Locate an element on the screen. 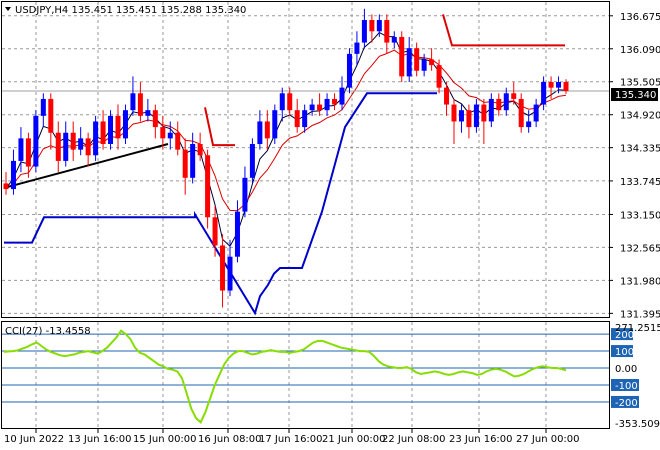 This screenshot has height=450, width=660. time-axis-label: 23 Jun 16:00 is located at coordinates (481, 439).